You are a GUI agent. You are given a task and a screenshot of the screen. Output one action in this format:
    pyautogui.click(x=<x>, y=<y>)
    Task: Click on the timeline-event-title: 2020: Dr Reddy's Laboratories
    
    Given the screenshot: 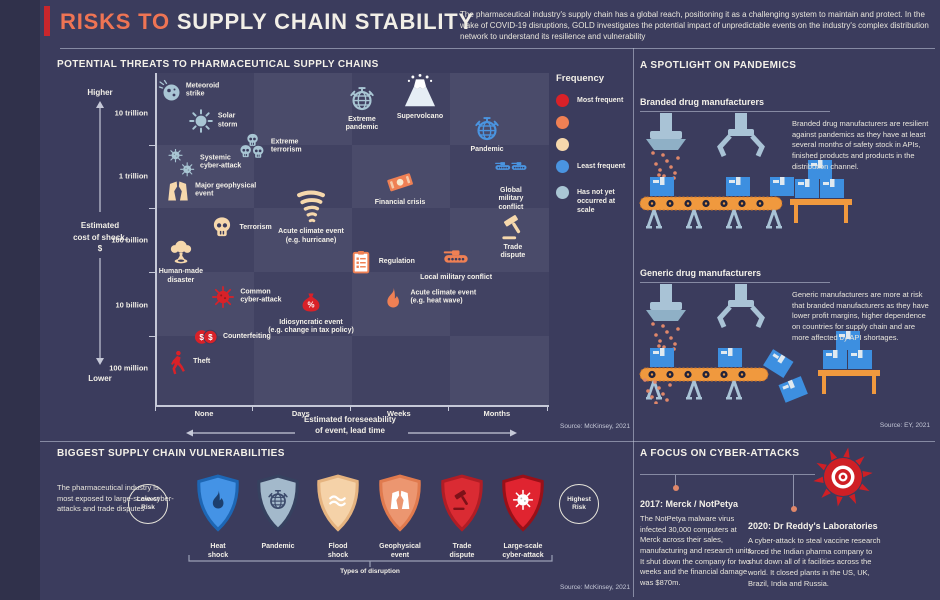 What is the action you would take?
    pyautogui.click(x=813, y=526)
    